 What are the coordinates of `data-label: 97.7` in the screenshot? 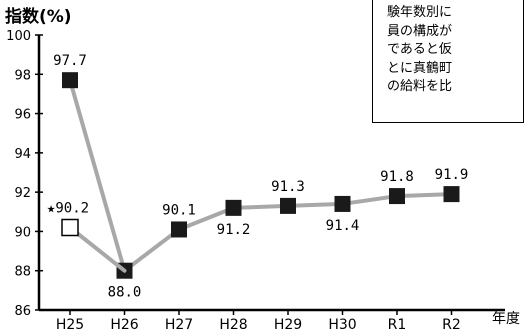 It's located at (70, 61).